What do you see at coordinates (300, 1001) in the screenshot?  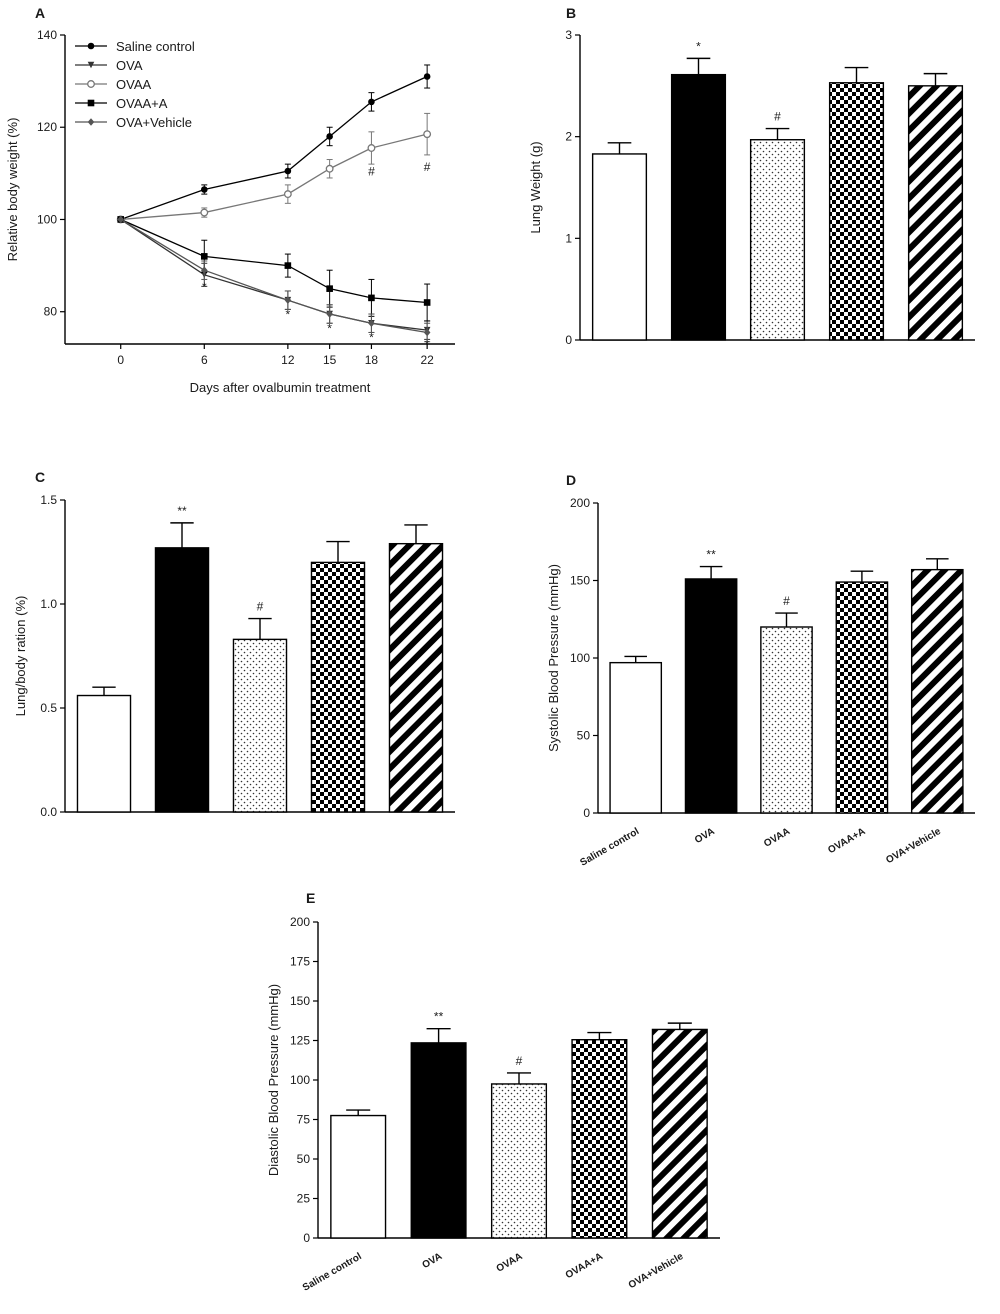 I see `y-tick-label: 150` at bounding box center [300, 1001].